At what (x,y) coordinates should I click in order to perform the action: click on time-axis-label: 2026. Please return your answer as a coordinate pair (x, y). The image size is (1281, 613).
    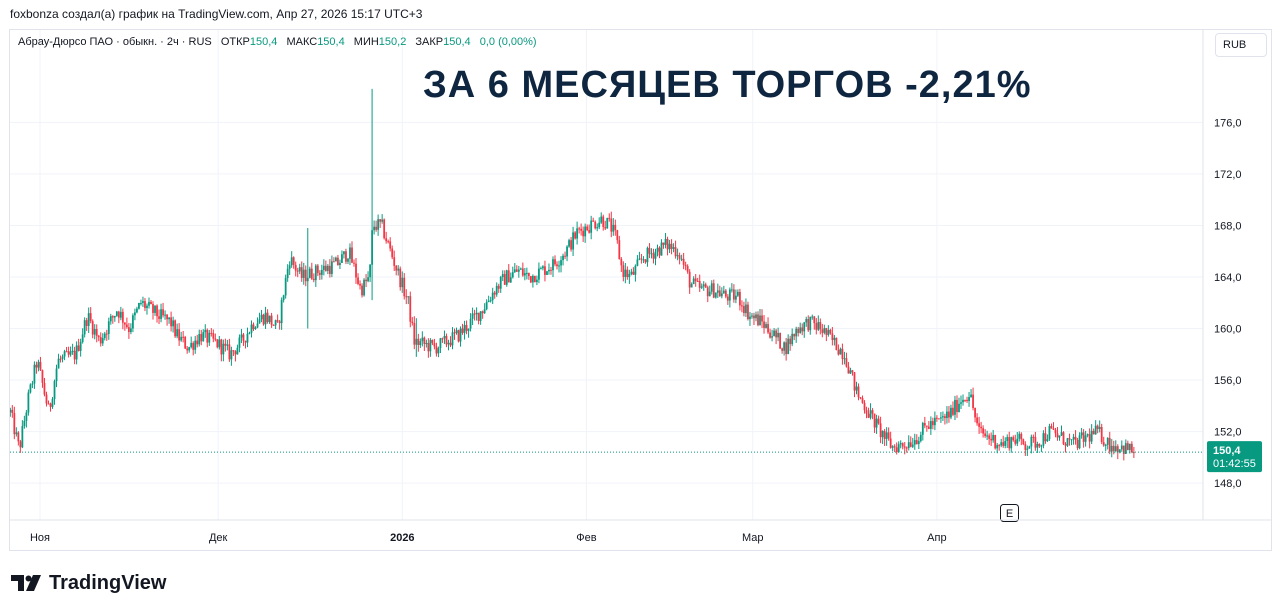
    Looking at the image, I should click on (402, 538).